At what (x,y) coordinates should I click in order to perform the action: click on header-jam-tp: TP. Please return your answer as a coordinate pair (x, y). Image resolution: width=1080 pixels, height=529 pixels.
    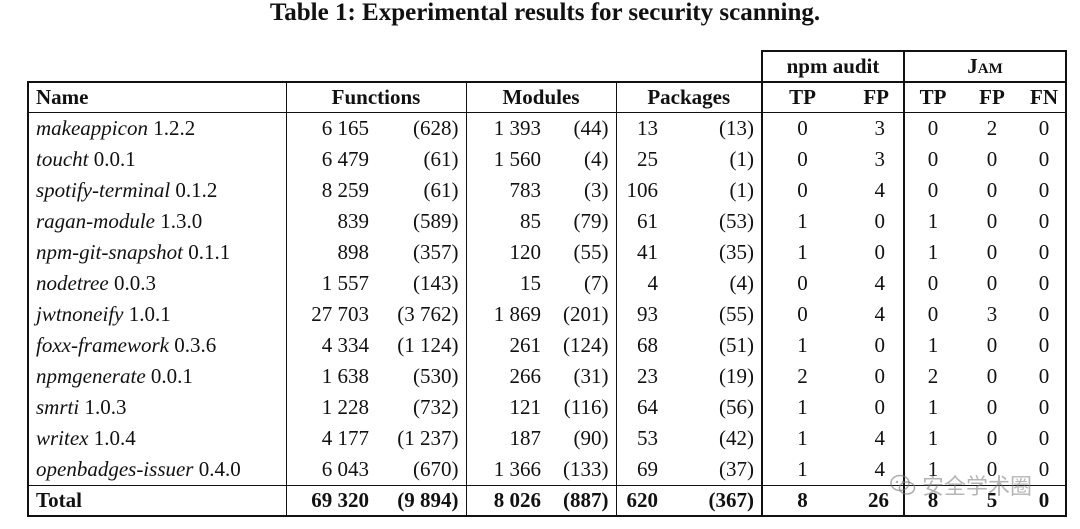
    Looking at the image, I should click on (932, 97).